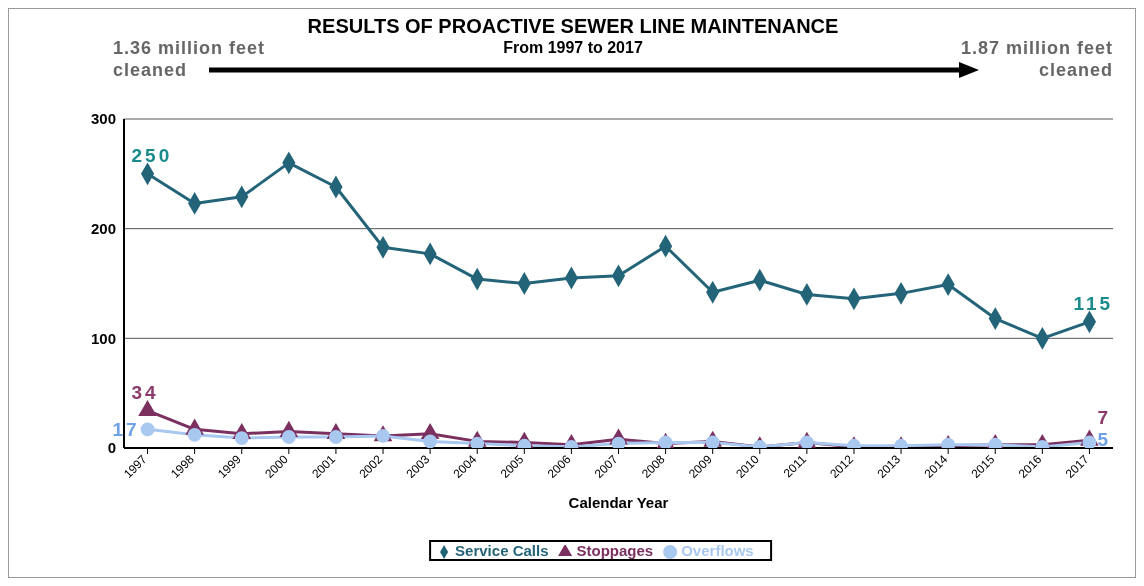  What do you see at coordinates (190, 59) in the screenshot?
I see `text: 1.36 million feet cleaned` at bounding box center [190, 59].